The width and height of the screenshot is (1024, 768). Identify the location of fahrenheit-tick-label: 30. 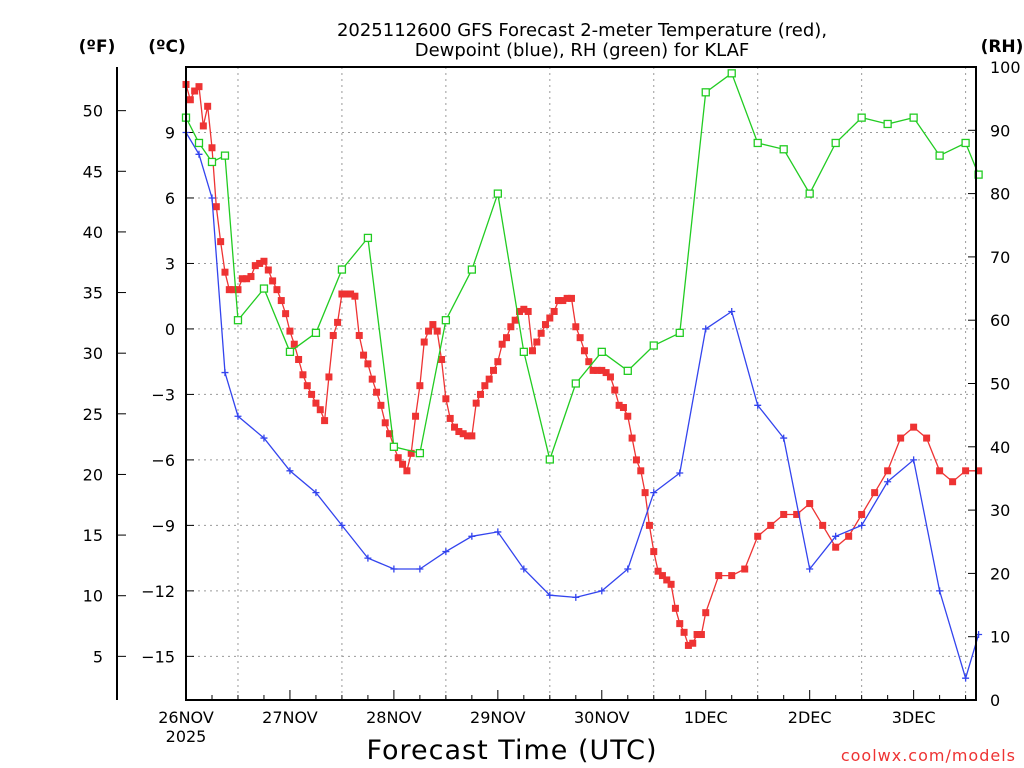
(93, 353).